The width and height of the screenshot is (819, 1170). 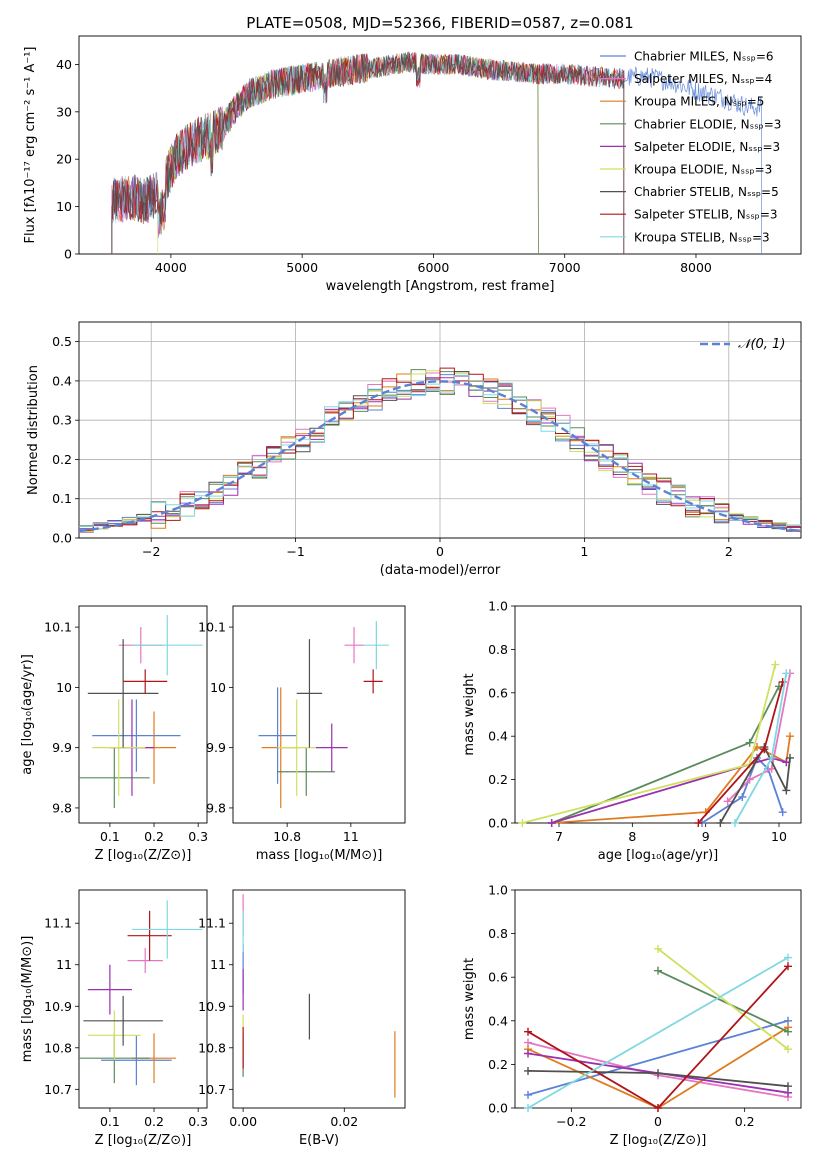 I want to click on x-axis-label: wavelength [Angstrom, rest frame], so click(x=440, y=286).